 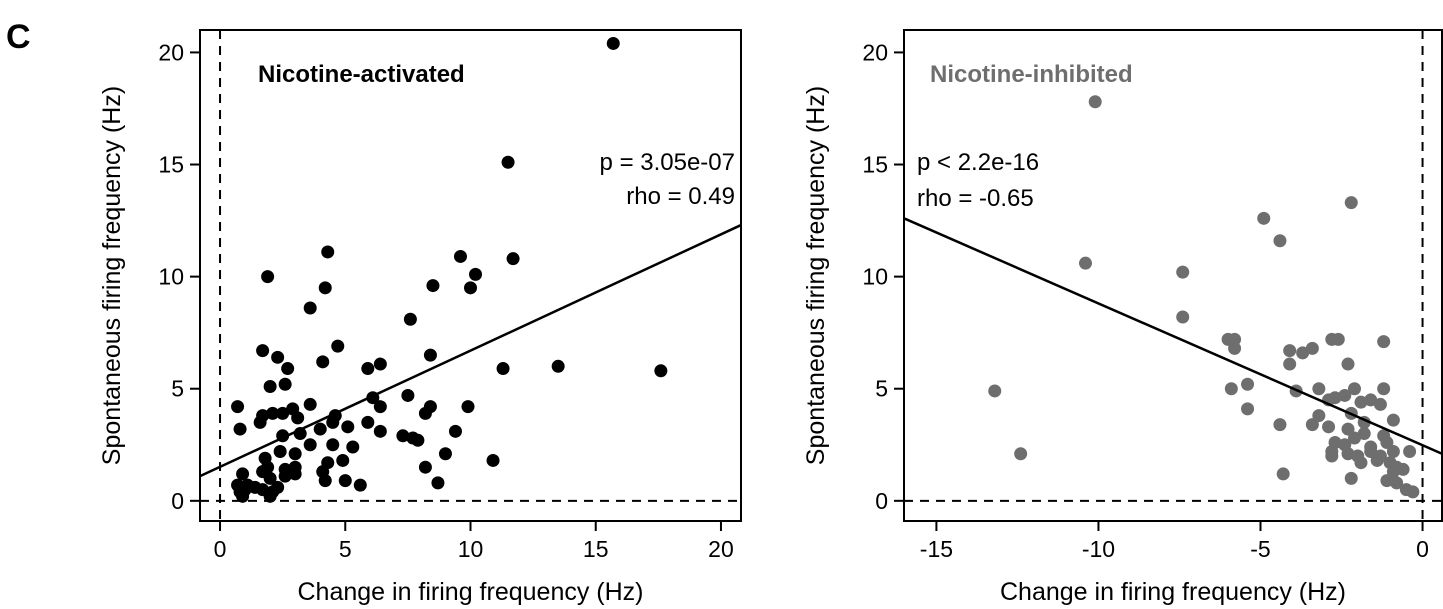 I want to click on chart-0-y-axis-label: Spontaneous firing frequency (Hz), so click(x=112, y=275).